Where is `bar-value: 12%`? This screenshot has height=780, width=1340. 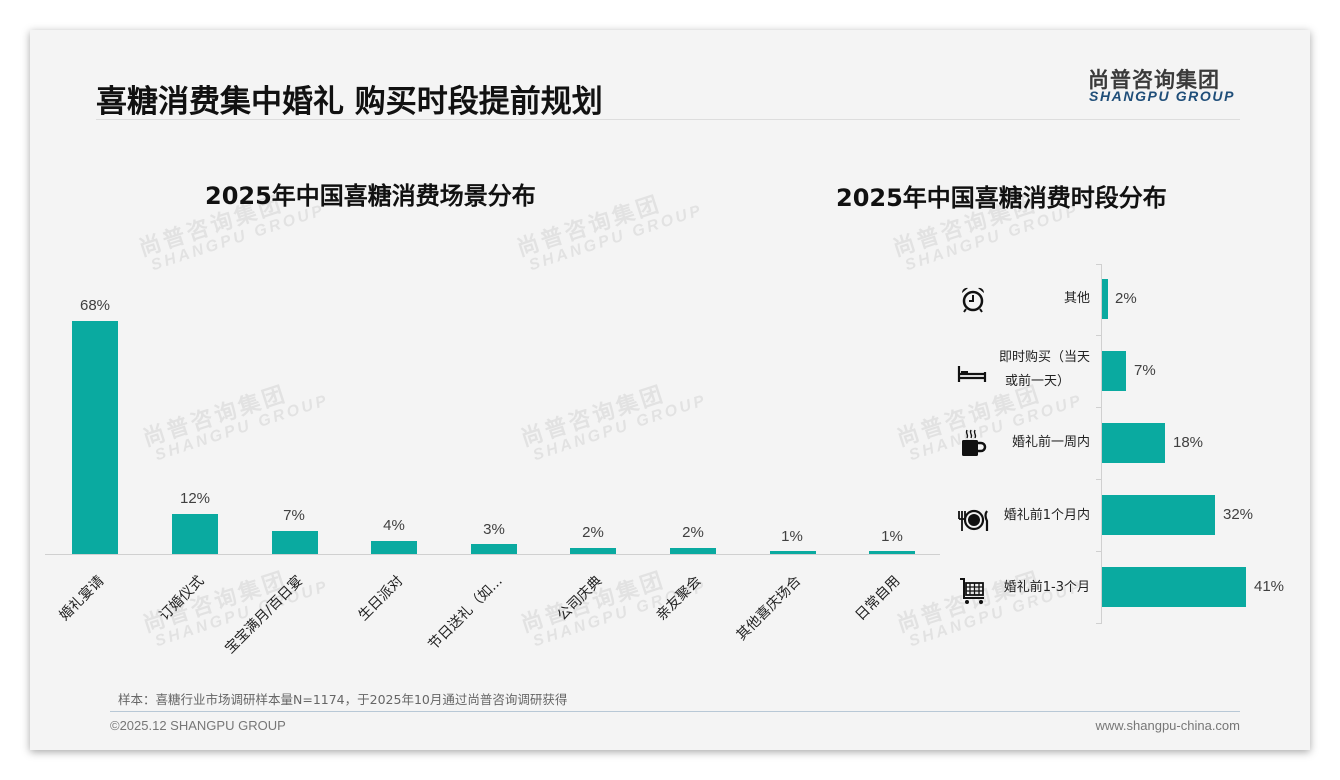 bar-value: 12% is located at coordinates (195, 498).